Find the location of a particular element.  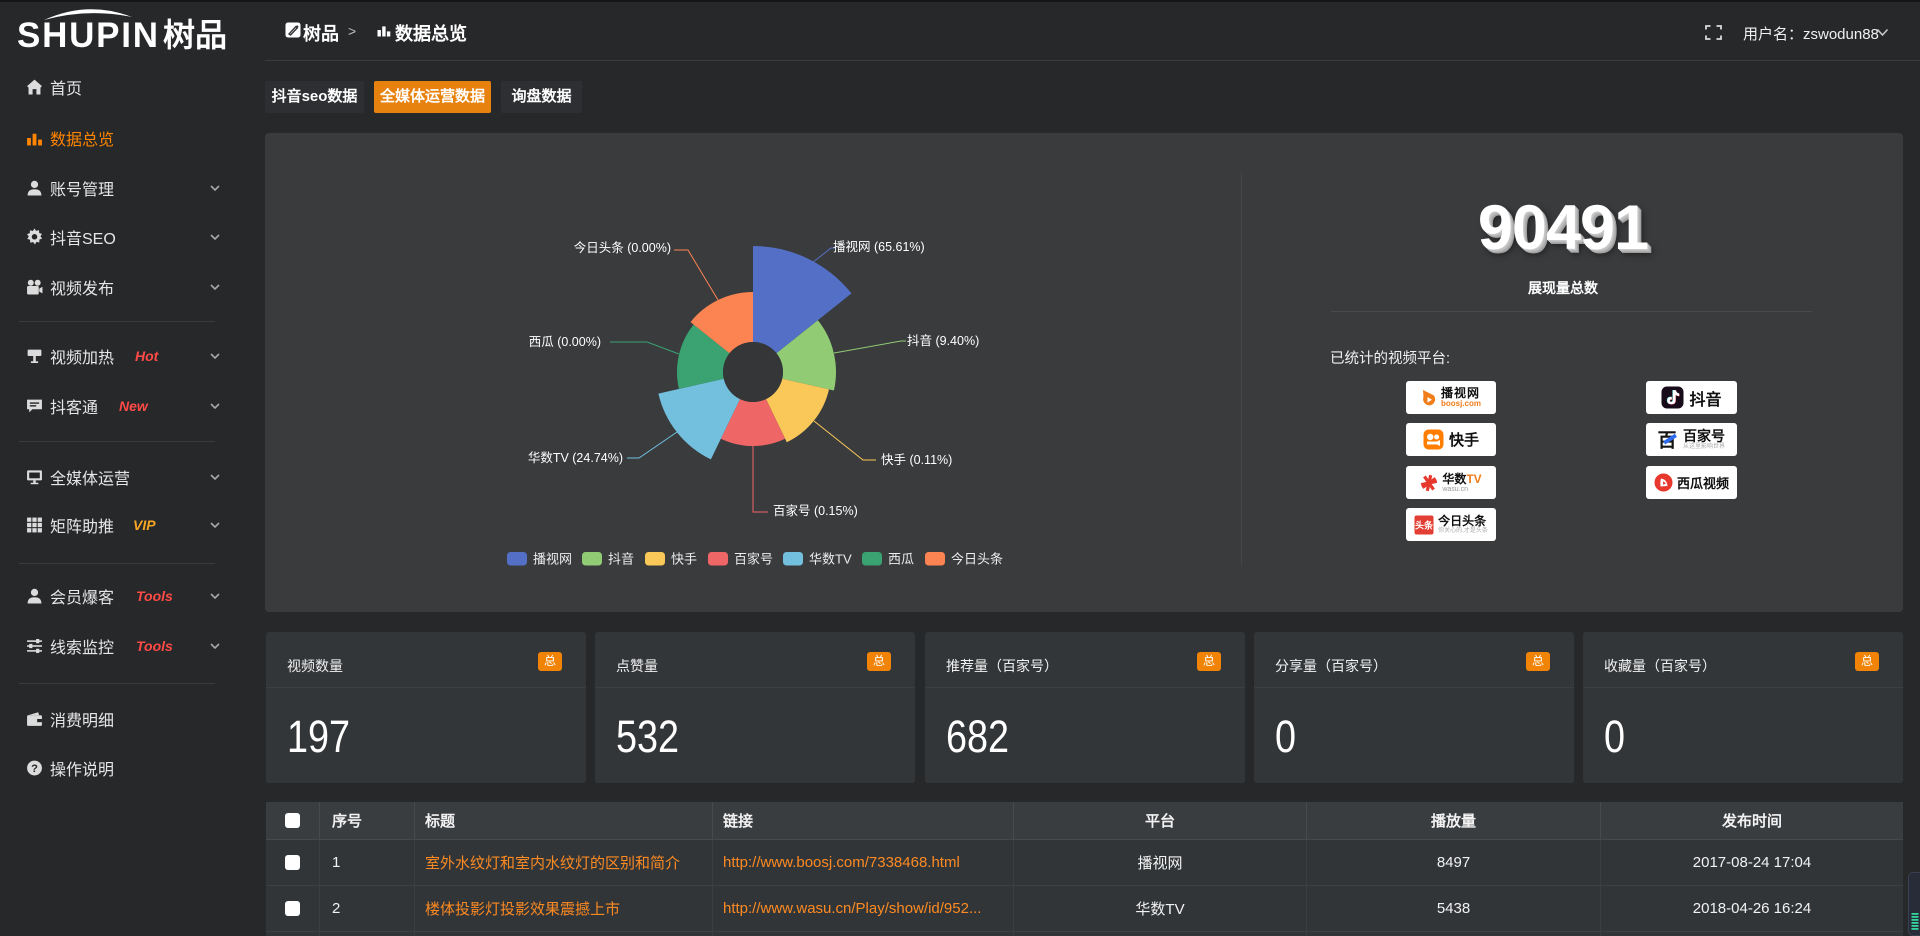

svg-text: 播视网 is located at coordinates (552, 559).